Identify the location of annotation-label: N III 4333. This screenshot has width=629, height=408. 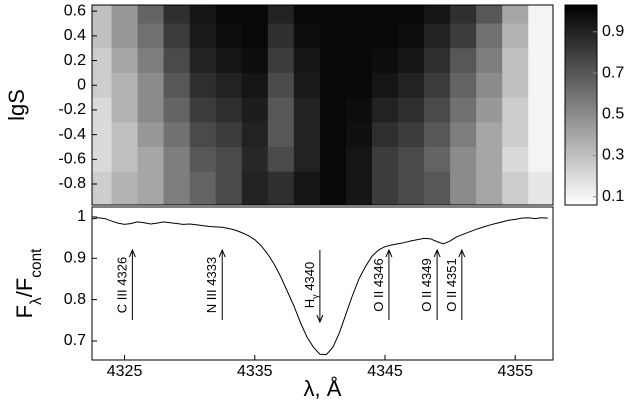
(212, 285).